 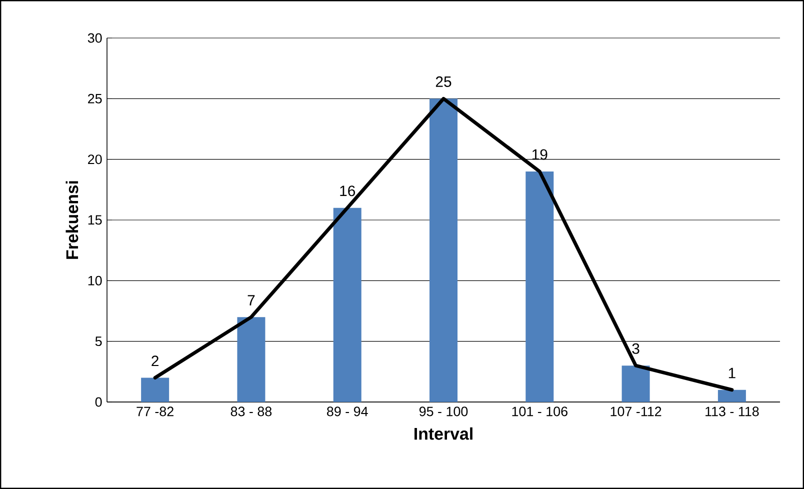 What do you see at coordinates (443, 411) in the screenshot?
I see `x-tick-label: 95 - 100` at bounding box center [443, 411].